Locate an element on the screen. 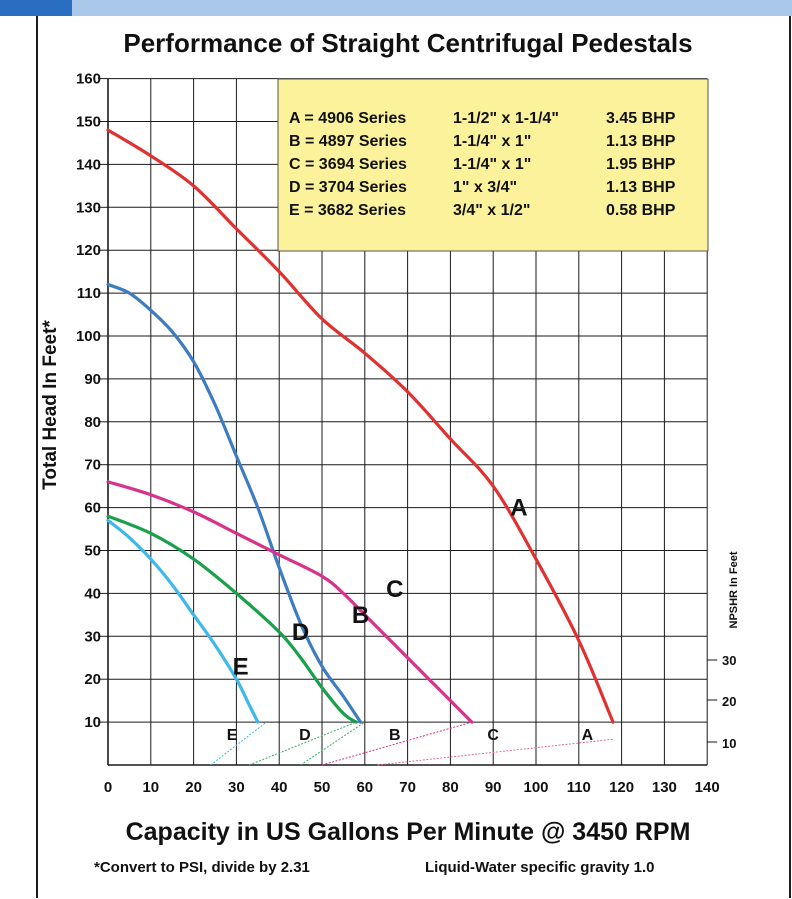 This screenshot has width=792, height=899. x-tick-label: 30 is located at coordinates (236, 787).